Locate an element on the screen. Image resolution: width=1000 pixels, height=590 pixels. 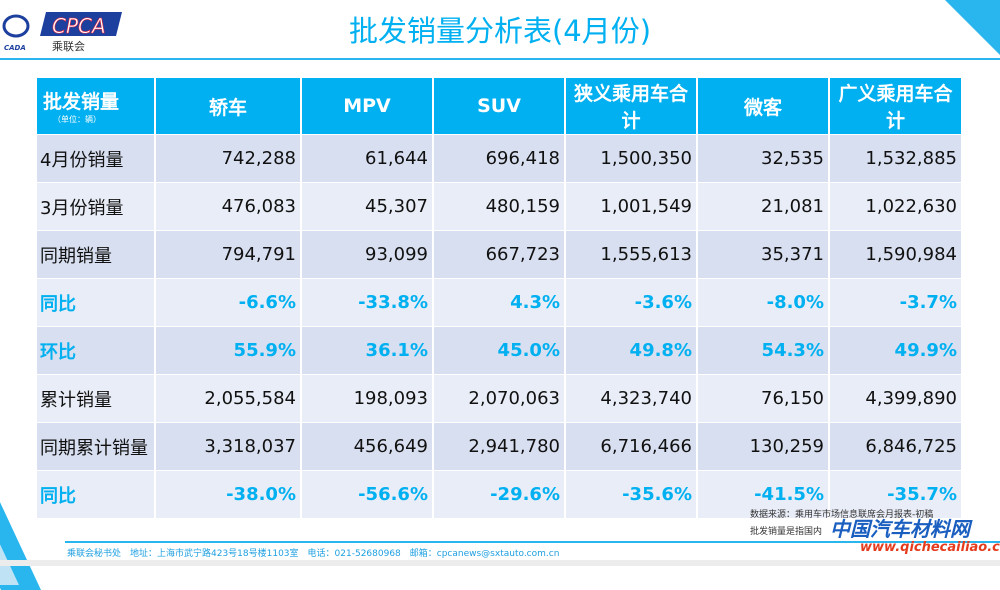
page-title: 批发销量分析表(4月份) is located at coordinates (500, 31).